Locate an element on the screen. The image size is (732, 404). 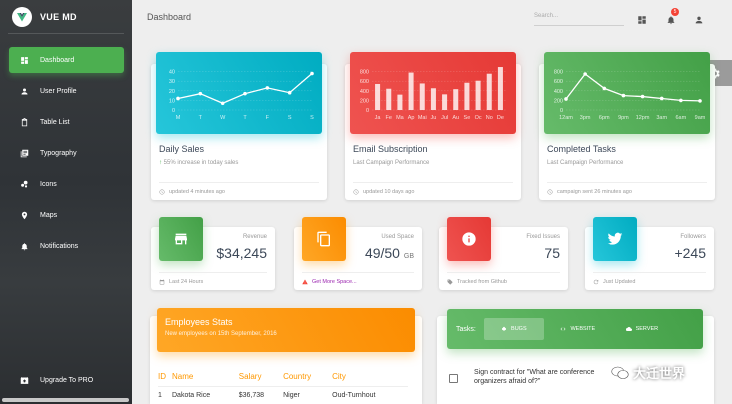
bubble-chart-icon is located at coordinates (24, 184).